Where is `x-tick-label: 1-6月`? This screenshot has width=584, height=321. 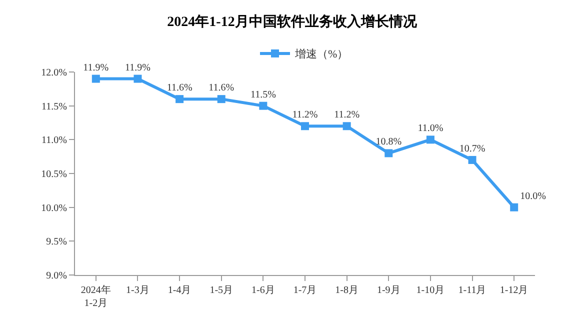
x-tick-label: 1-6月 is located at coordinates (263, 290).